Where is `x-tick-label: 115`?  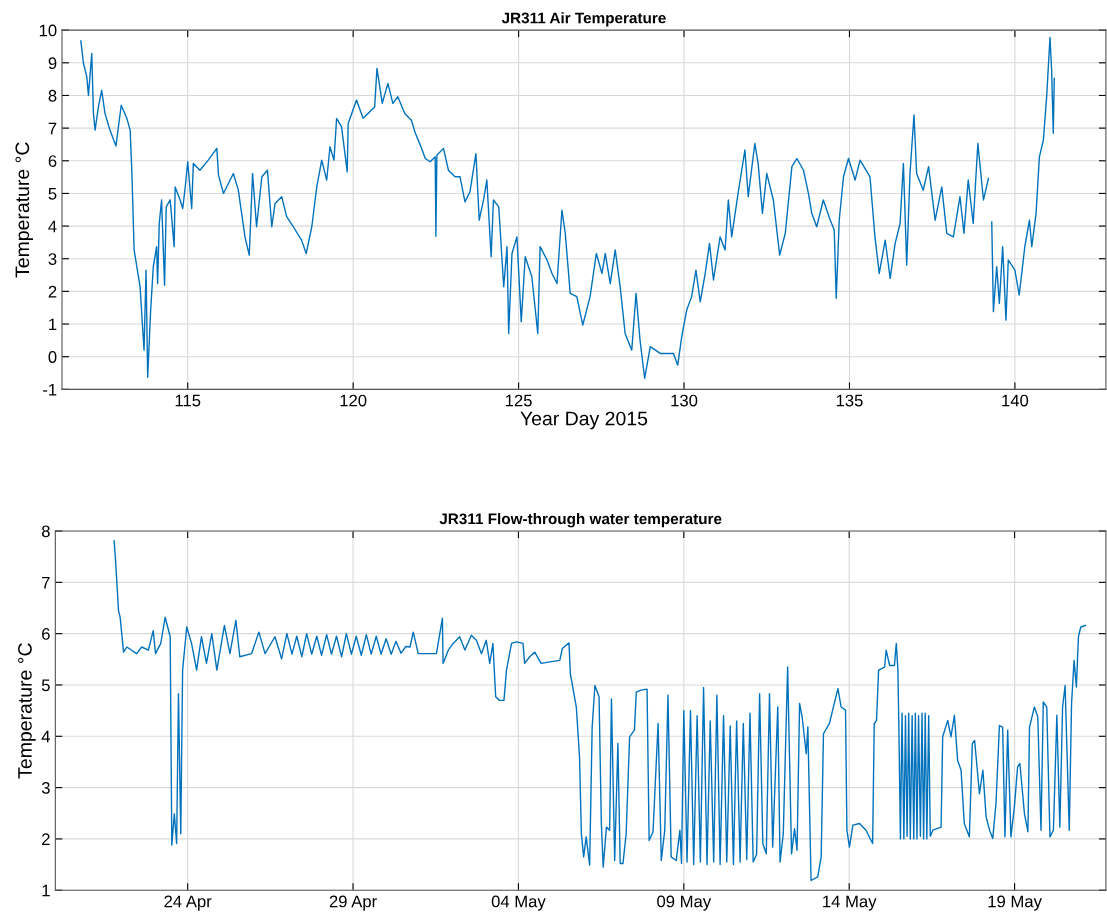 x-tick-label: 115 is located at coordinates (188, 400).